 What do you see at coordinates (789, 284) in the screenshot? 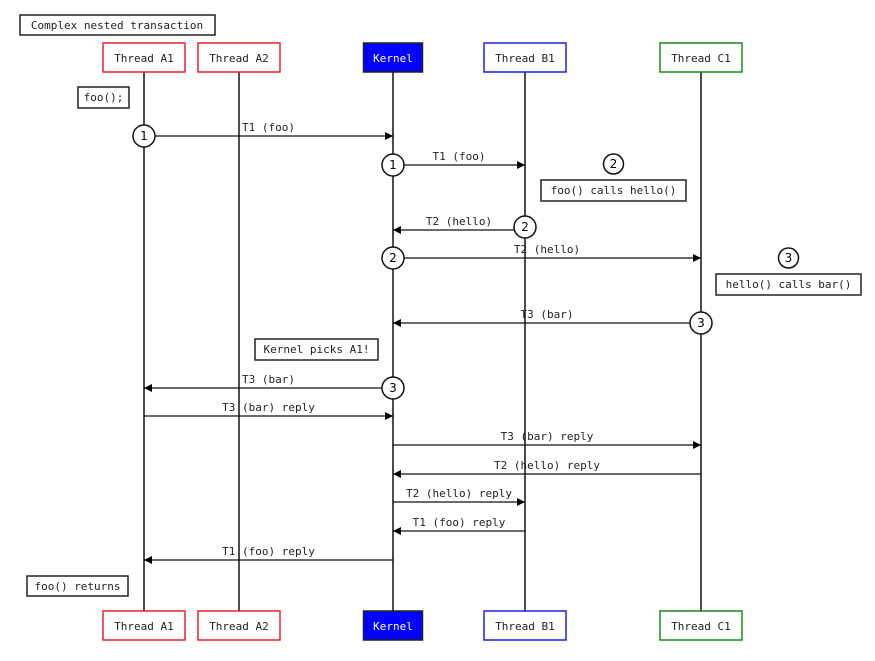
I see `note-text: hello() calls bar()` at bounding box center [789, 284].